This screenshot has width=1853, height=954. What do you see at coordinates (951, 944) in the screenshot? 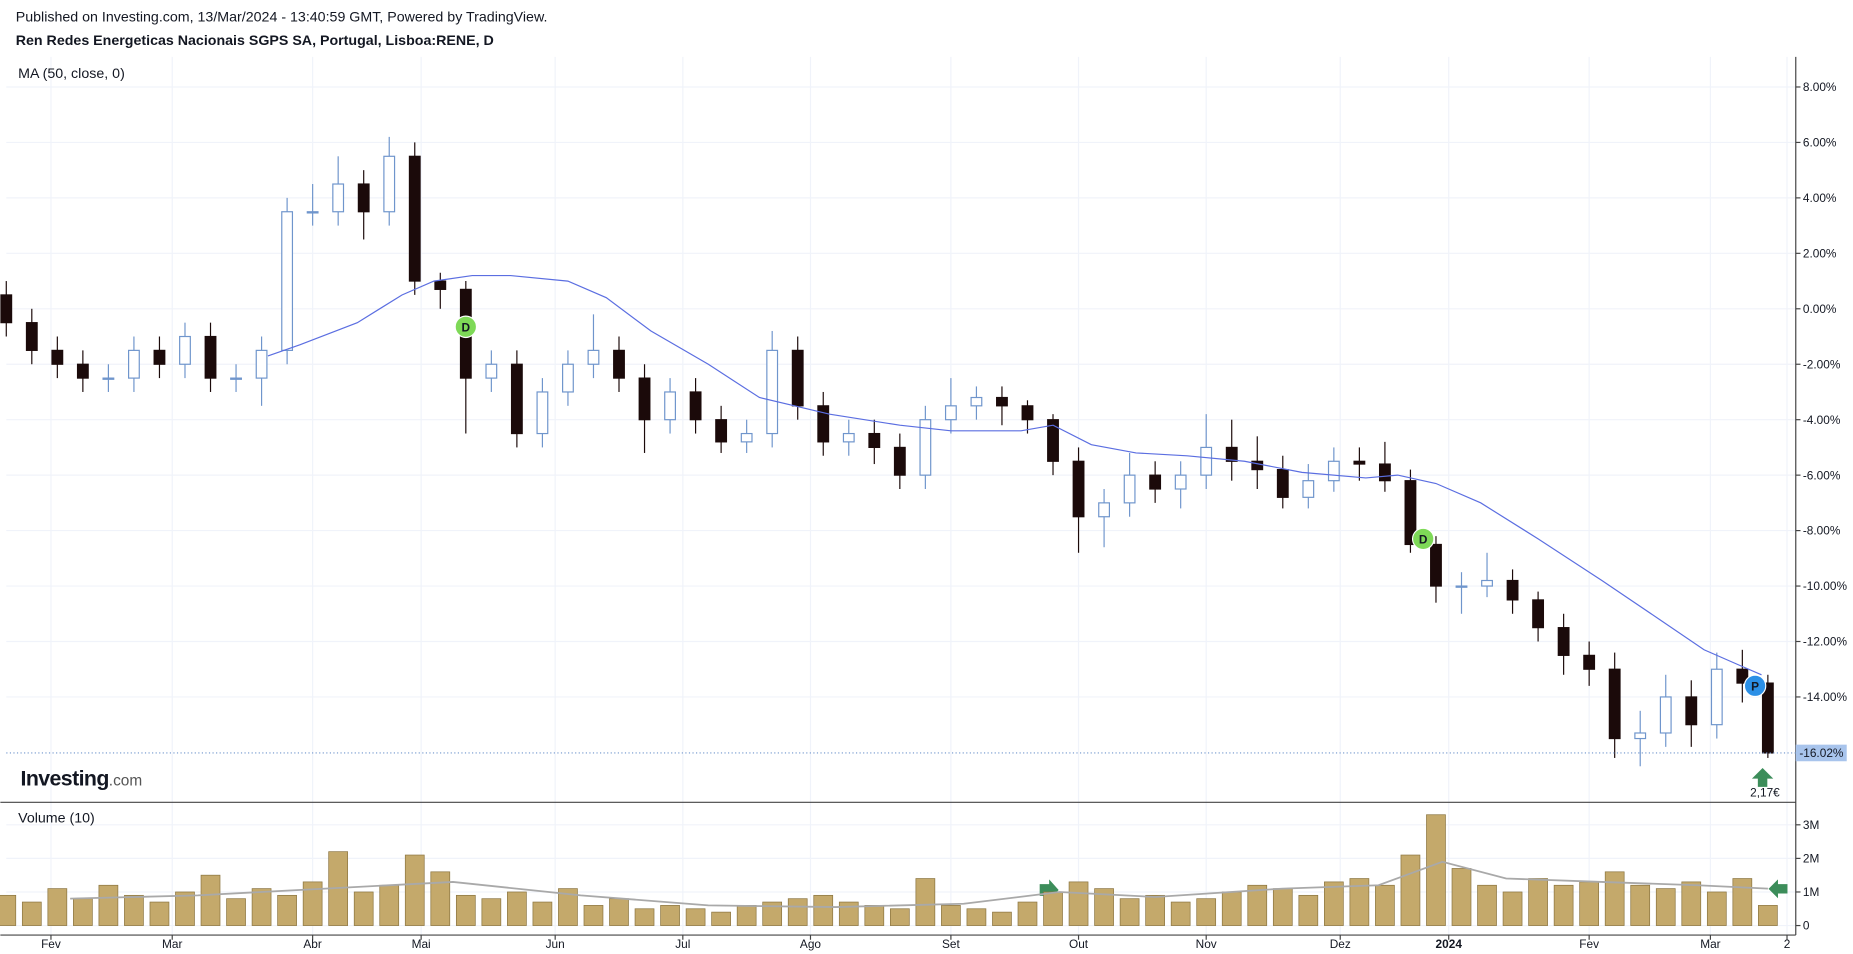
I see `x-tick-label: Set` at bounding box center [951, 944].